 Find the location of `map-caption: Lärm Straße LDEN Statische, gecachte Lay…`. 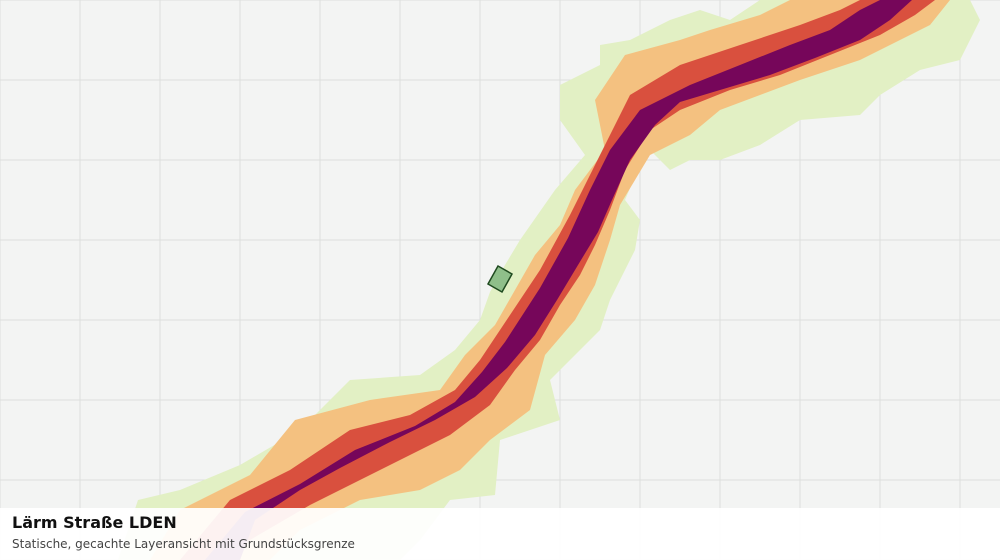

map-caption: Lärm Straße LDEN Statische, gecachte Lay… is located at coordinates (500, 534).